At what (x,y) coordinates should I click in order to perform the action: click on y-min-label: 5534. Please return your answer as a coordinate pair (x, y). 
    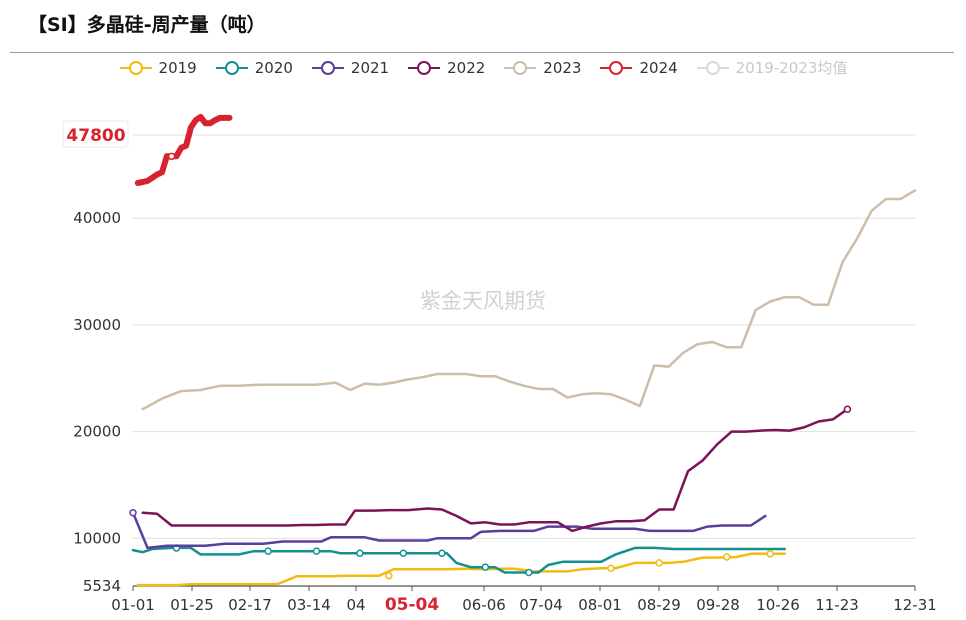
    Looking at the image, I should click on (102, 586).